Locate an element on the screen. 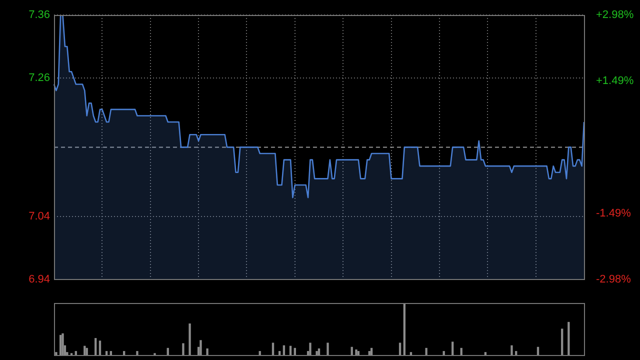 This screenshot has width=640, height=360. y-tick-label: 7.04 is located at coordinates (39, 216).